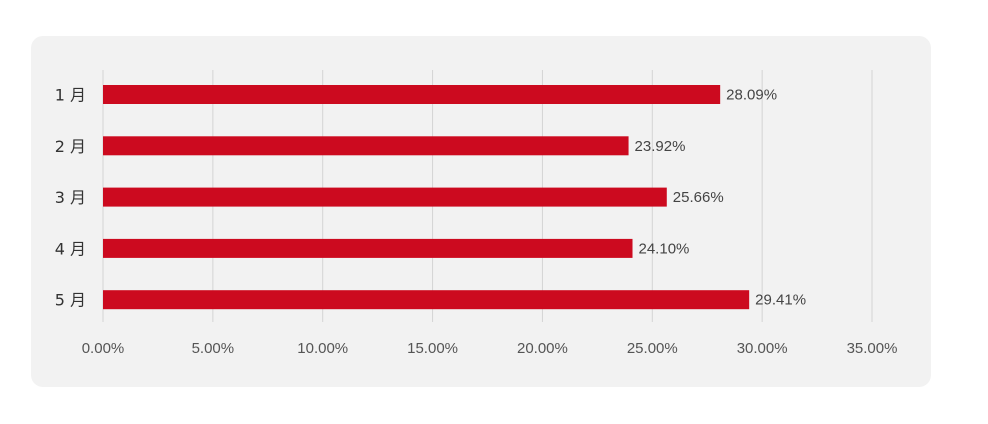  I want to click on data-label: 23.92%, so click(660, 146).